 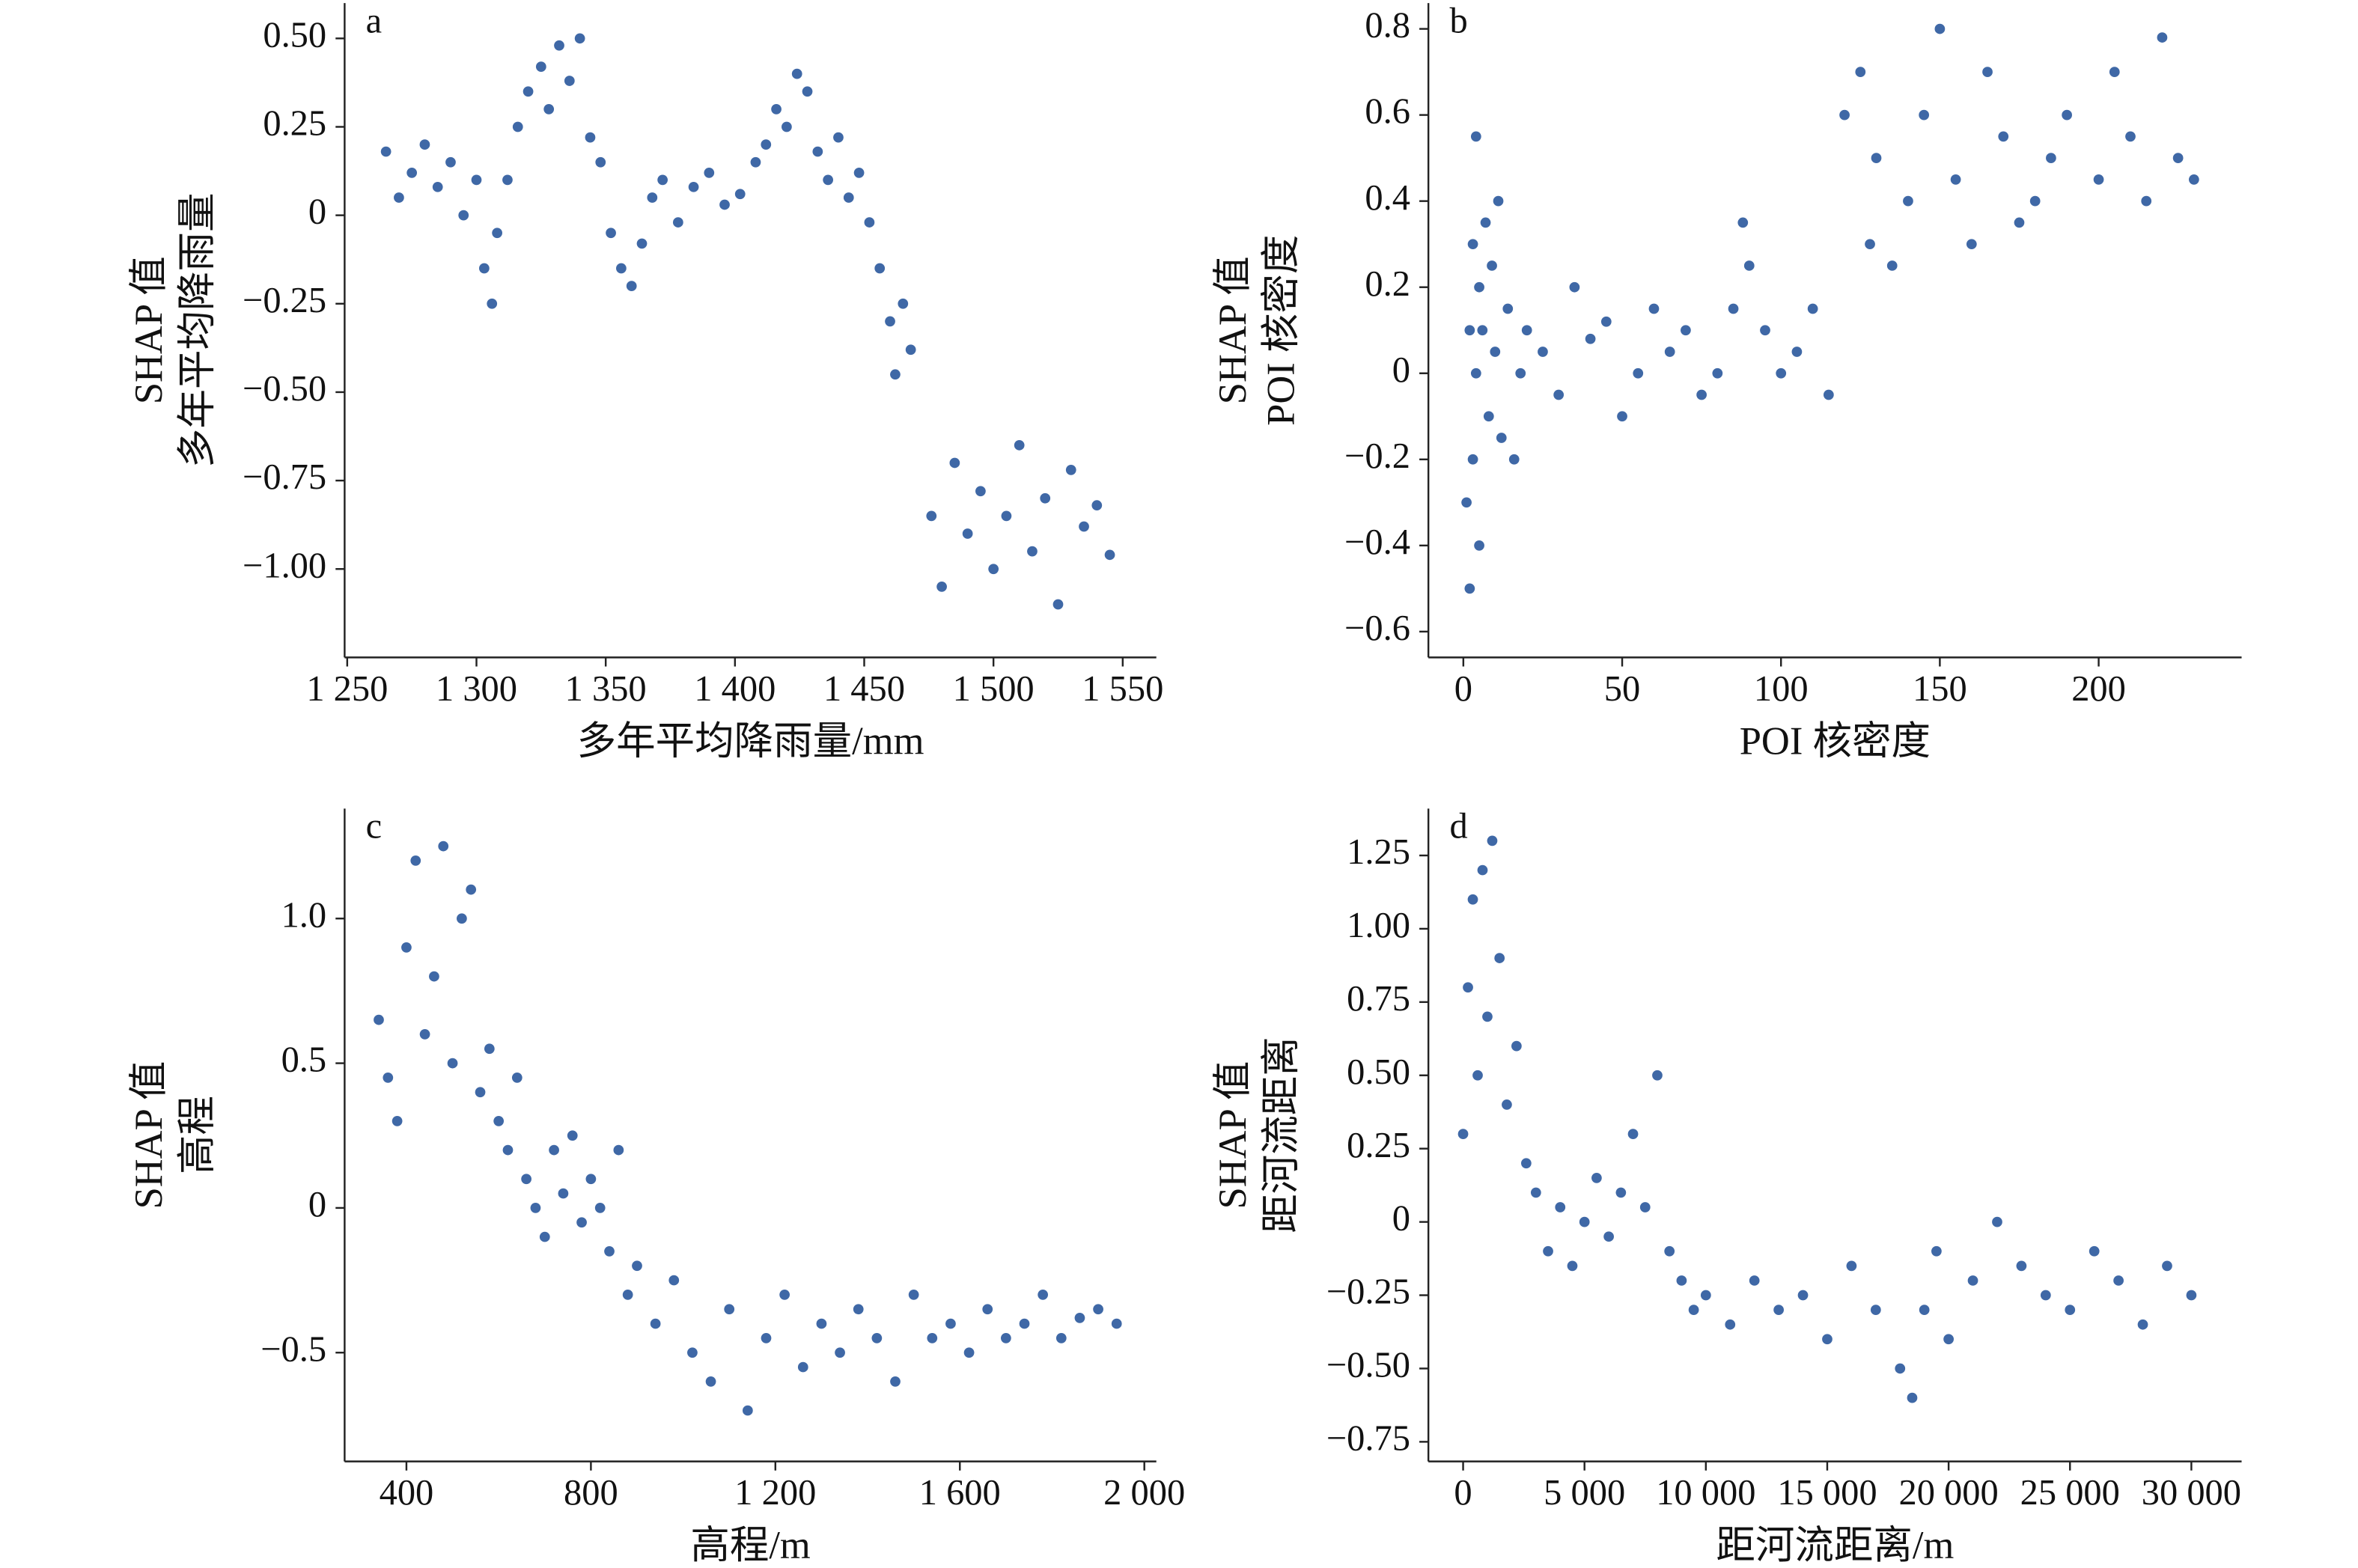 What do you see at coordinates (1378, 1145) in the screenshot?
I see `y-tick-label: 0.25` at bounding box center [1378, 1145].